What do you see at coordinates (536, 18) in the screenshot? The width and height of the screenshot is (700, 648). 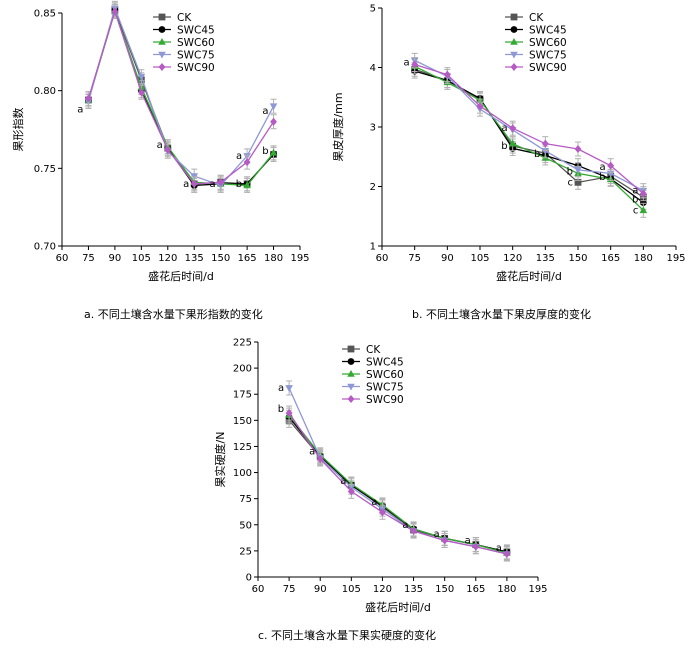 I see `legend-label: CK` at bounding box center [536, 18].